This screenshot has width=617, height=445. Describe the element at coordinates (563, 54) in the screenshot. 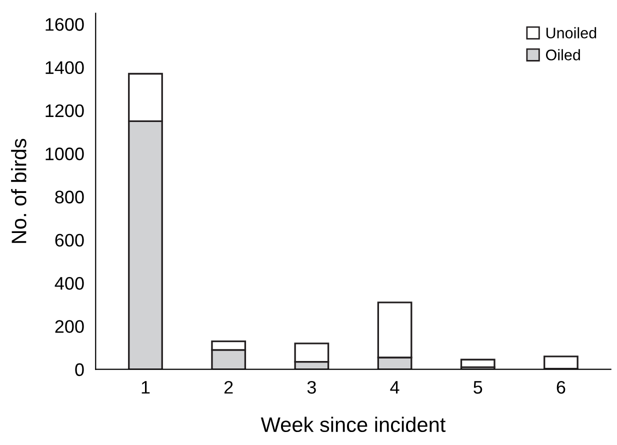

I see `legend-label: Oiled` at that location.